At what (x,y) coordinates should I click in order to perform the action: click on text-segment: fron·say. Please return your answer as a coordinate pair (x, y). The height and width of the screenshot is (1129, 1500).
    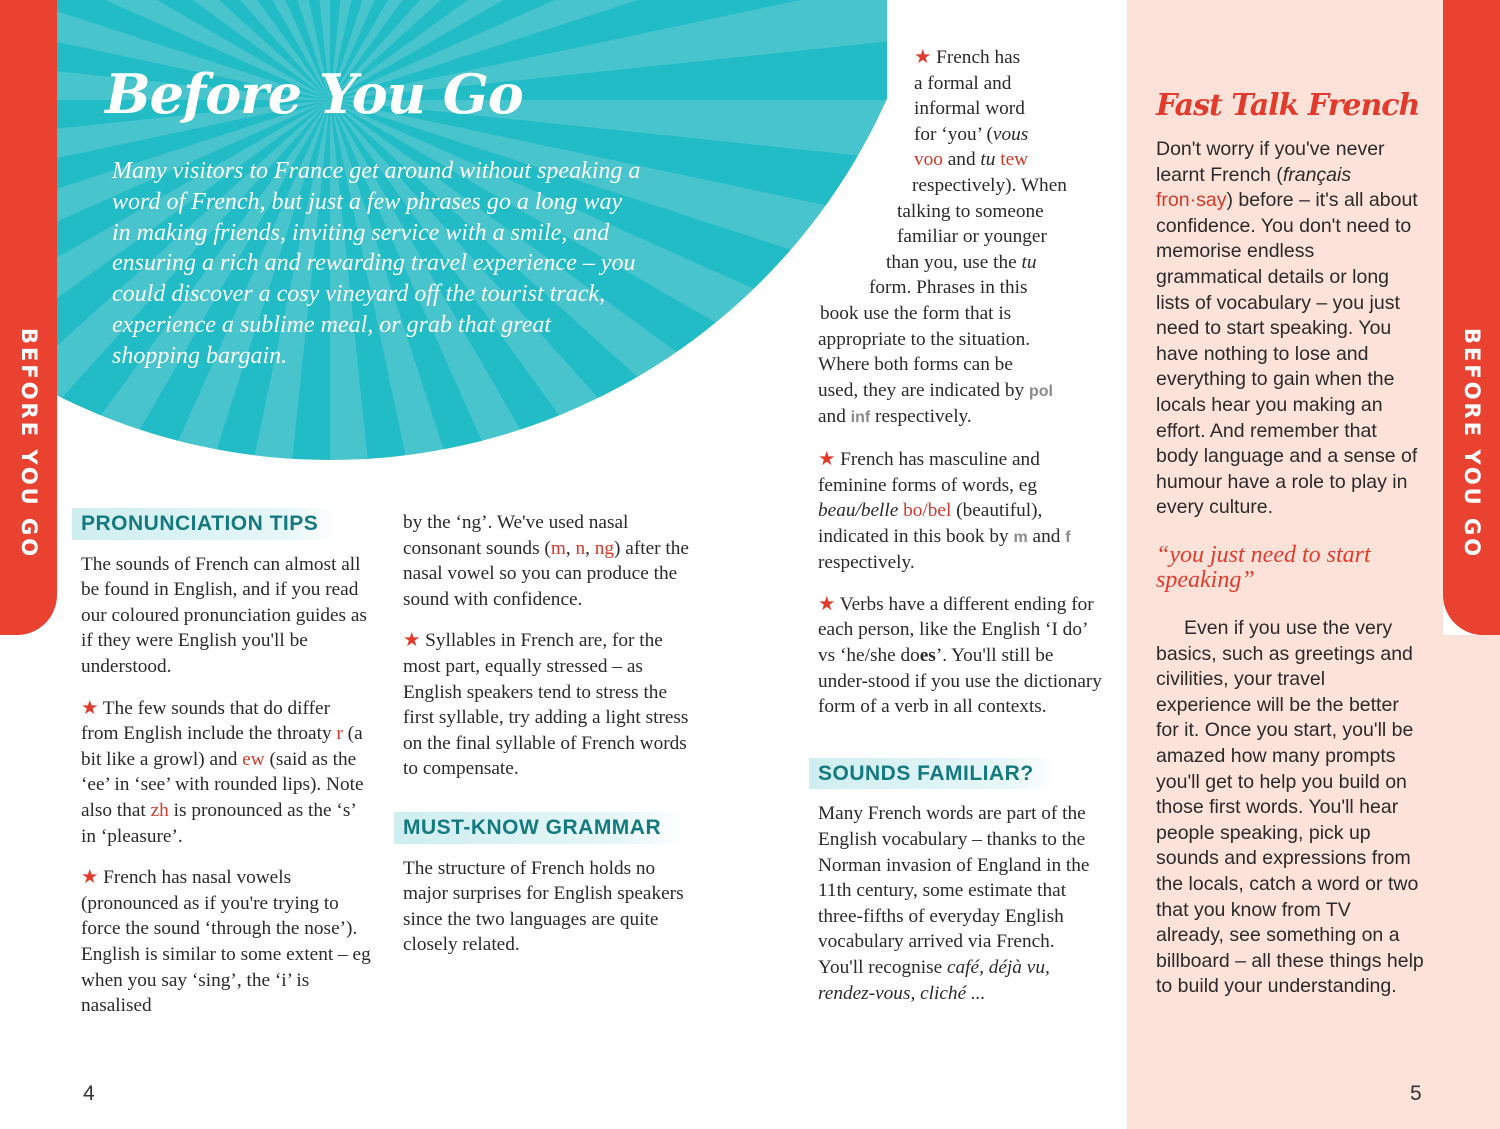
    Looking at the image, I should click on (1191, 200).